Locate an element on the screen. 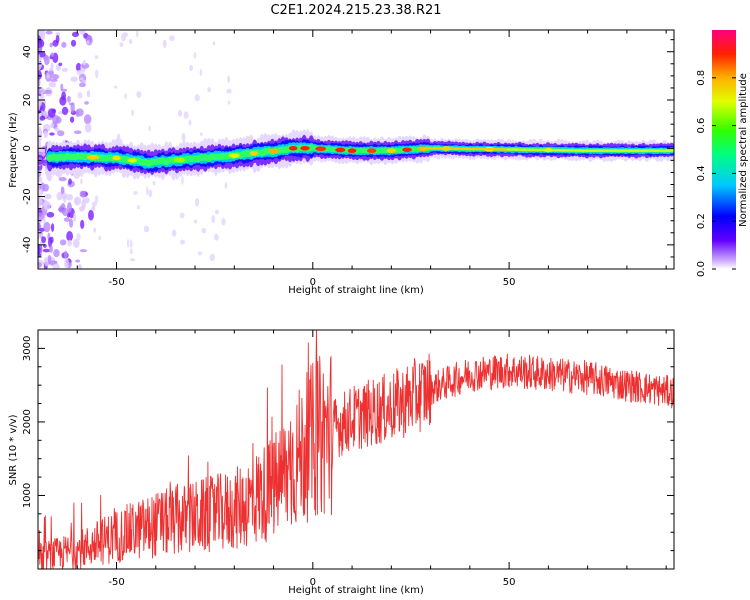  snr-x-tick-labels: -50 0 50 is located at coordinates (311, 582).